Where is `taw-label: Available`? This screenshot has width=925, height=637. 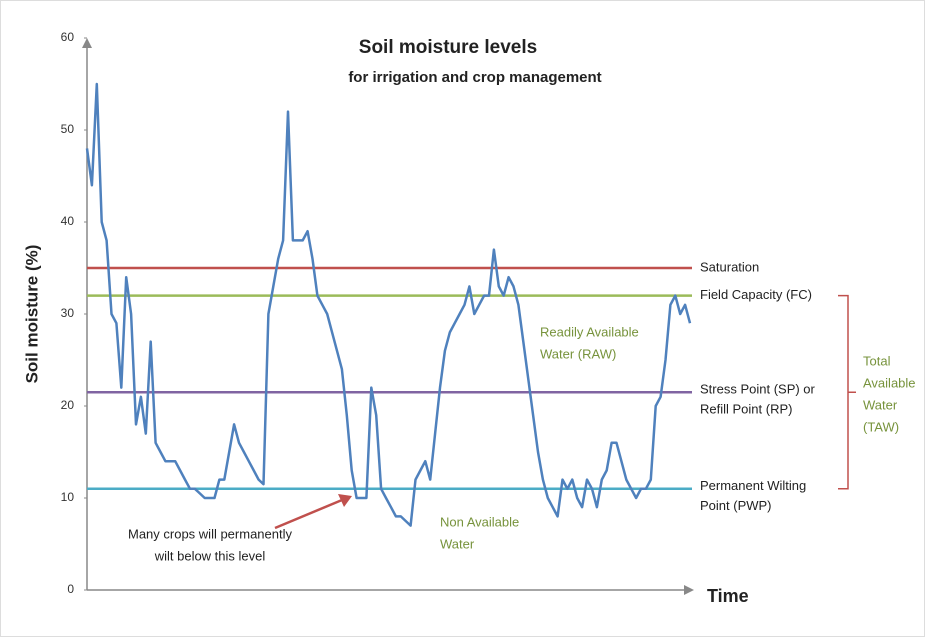 taw-label: Available is located at coordinates (889, 382).